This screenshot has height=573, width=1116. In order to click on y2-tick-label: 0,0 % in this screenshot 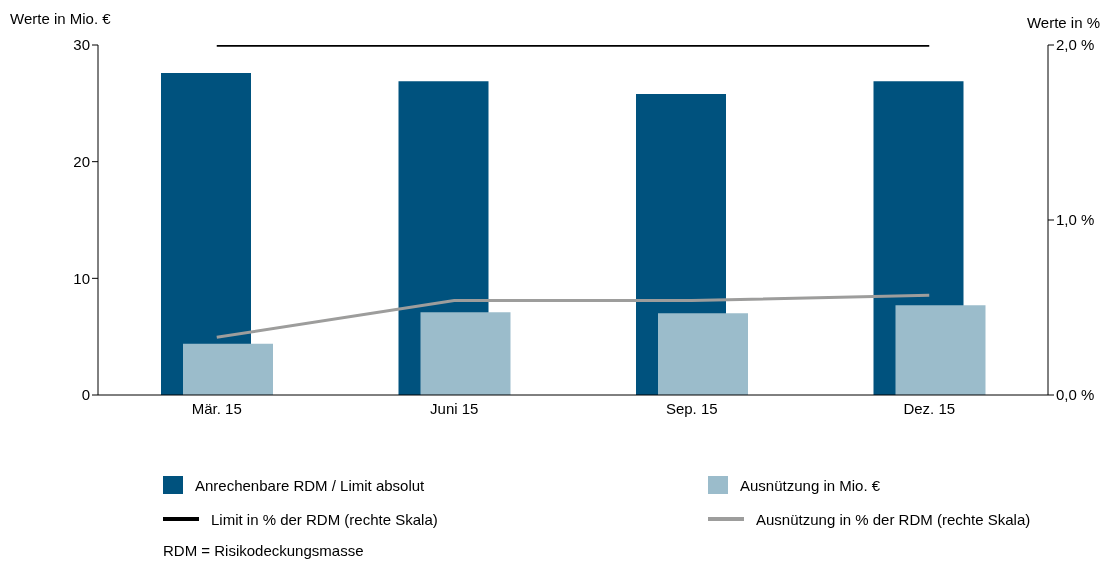, I will do `click(1075, 395)`.